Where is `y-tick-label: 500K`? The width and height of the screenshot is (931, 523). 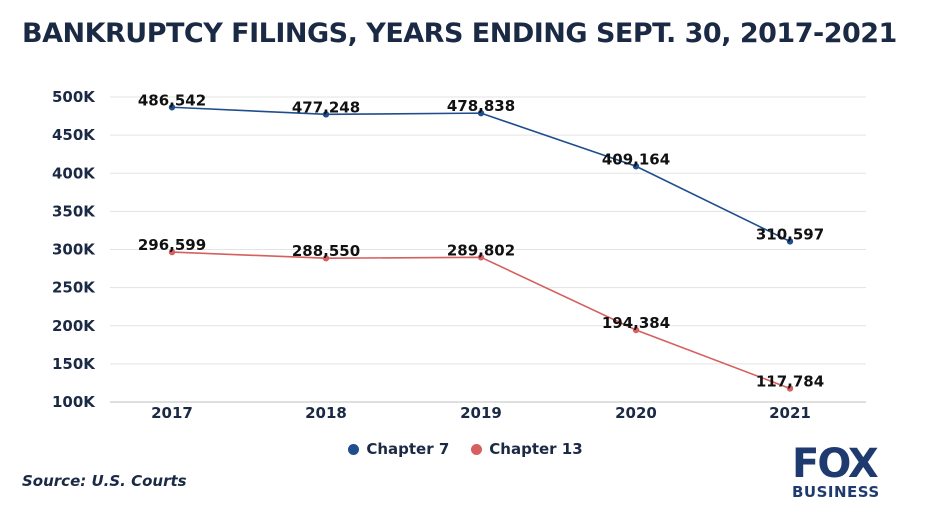
y-tick-label: 500K is located at coordinates (74, 97).